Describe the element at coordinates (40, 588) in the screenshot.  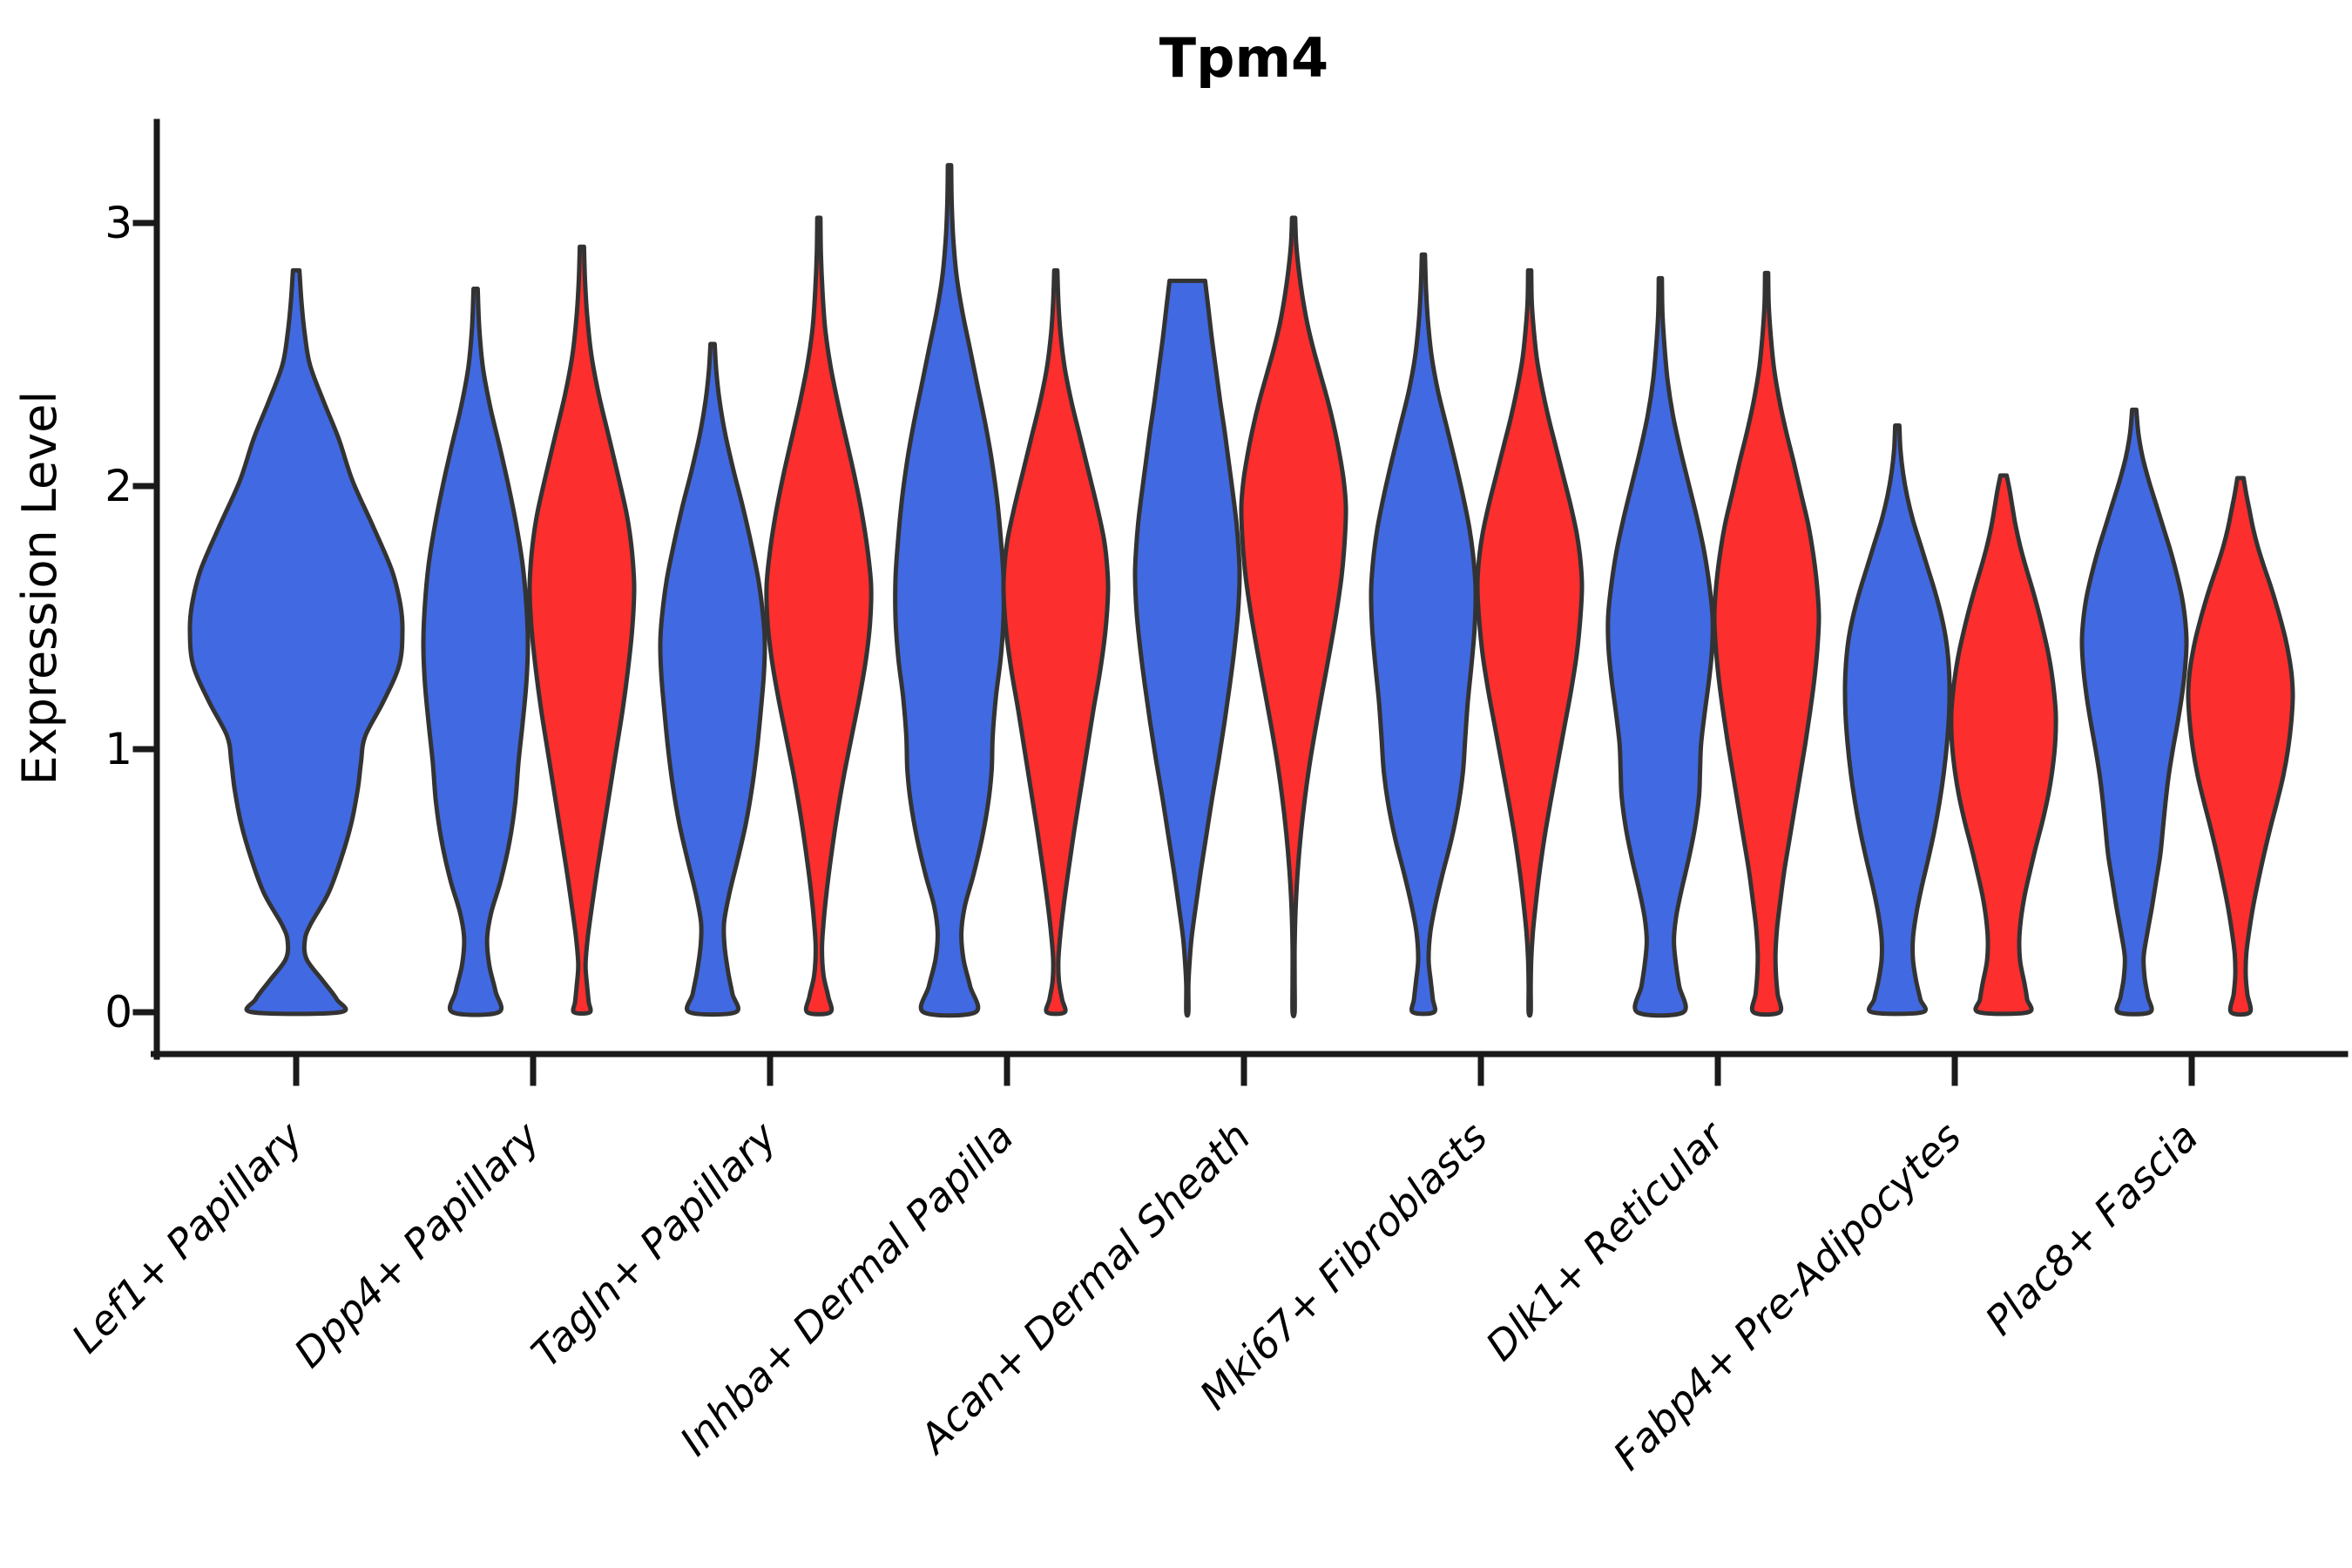
I see `y-axis-label: Expression Level` at that location.